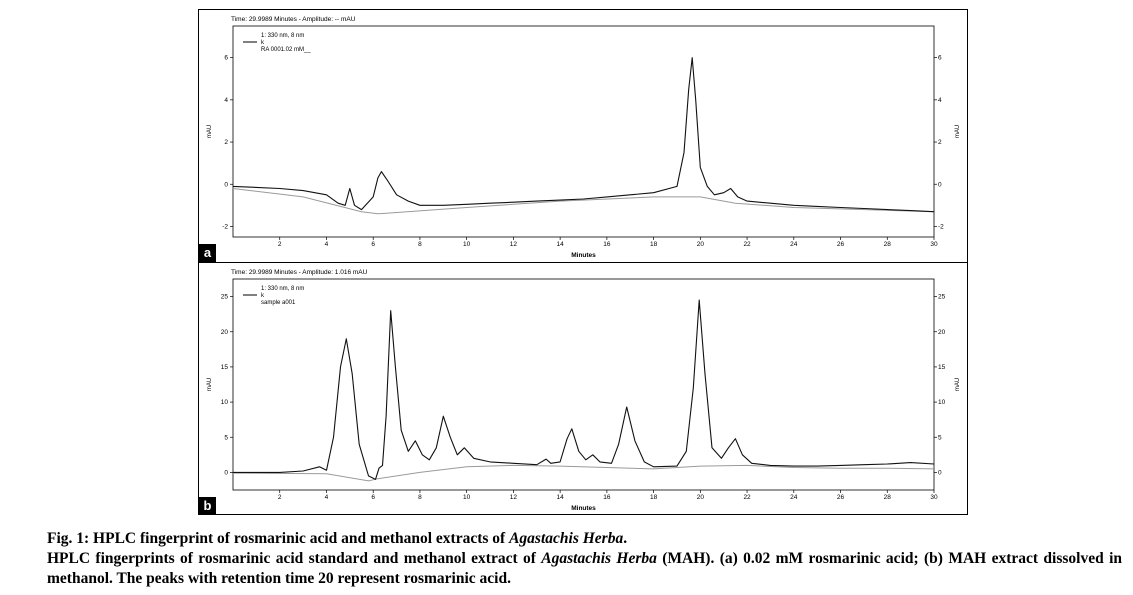 The height and width of the screenshot is (595, 1133). I want to click on x-tick-label-a: 20, so click(701, 244).